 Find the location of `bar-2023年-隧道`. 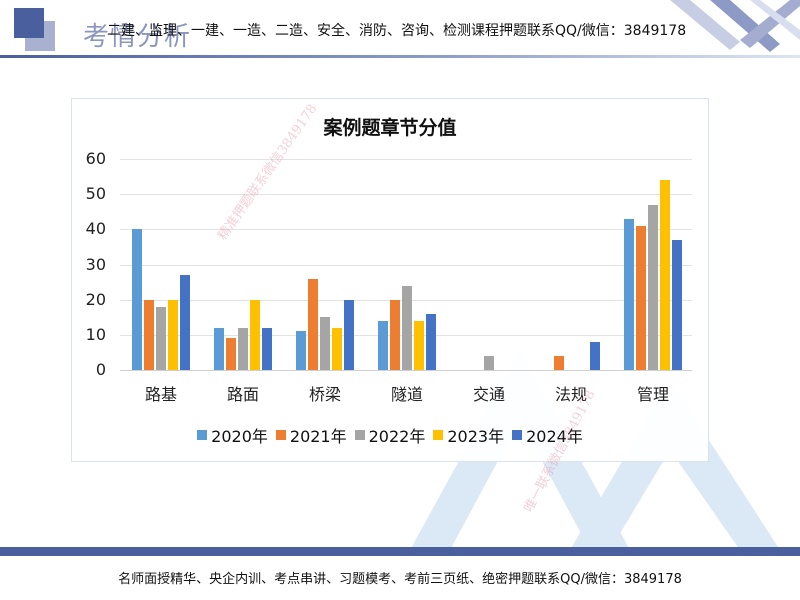

bar-2023年-隧道 is located at coordinates (419, 345).